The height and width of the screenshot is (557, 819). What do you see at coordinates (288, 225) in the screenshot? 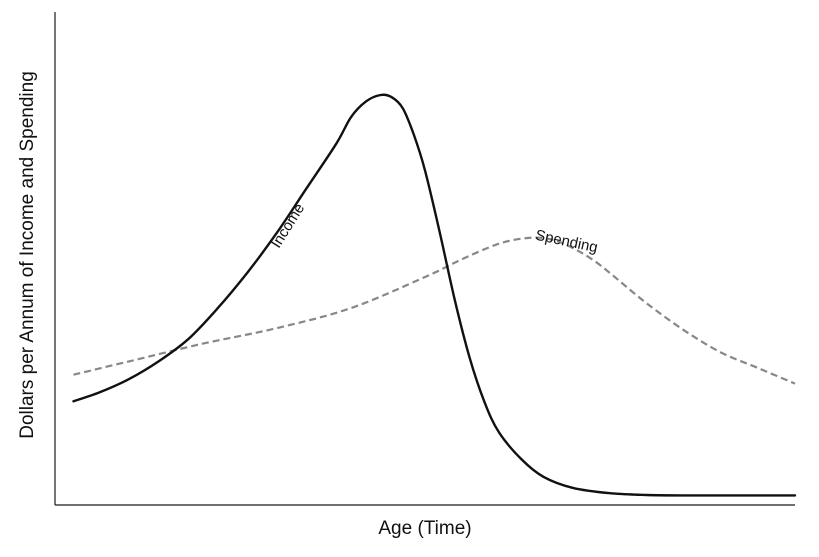
I see `series-label-income: Income` at bounding box center [288, 225].